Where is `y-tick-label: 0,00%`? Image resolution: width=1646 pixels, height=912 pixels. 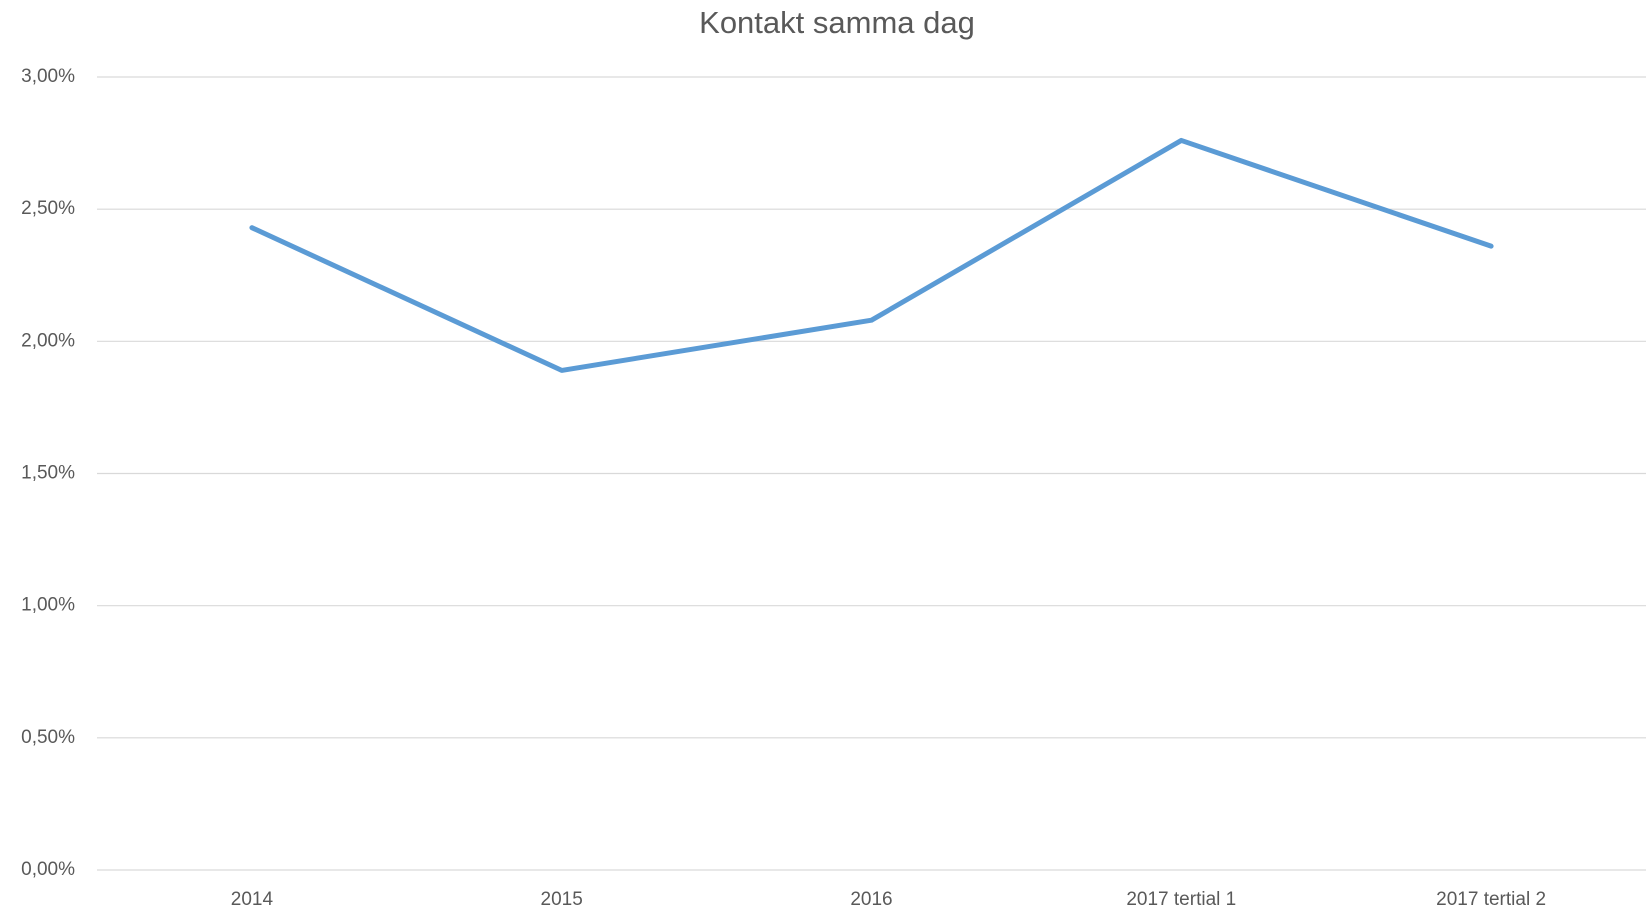
y-tick-label: 0,00% is located at coordinates (48, 869).